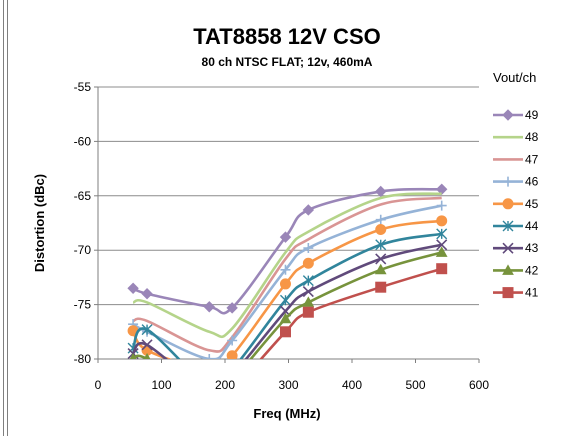  I want to click on legend-label-48: 48, so click(532, 137).